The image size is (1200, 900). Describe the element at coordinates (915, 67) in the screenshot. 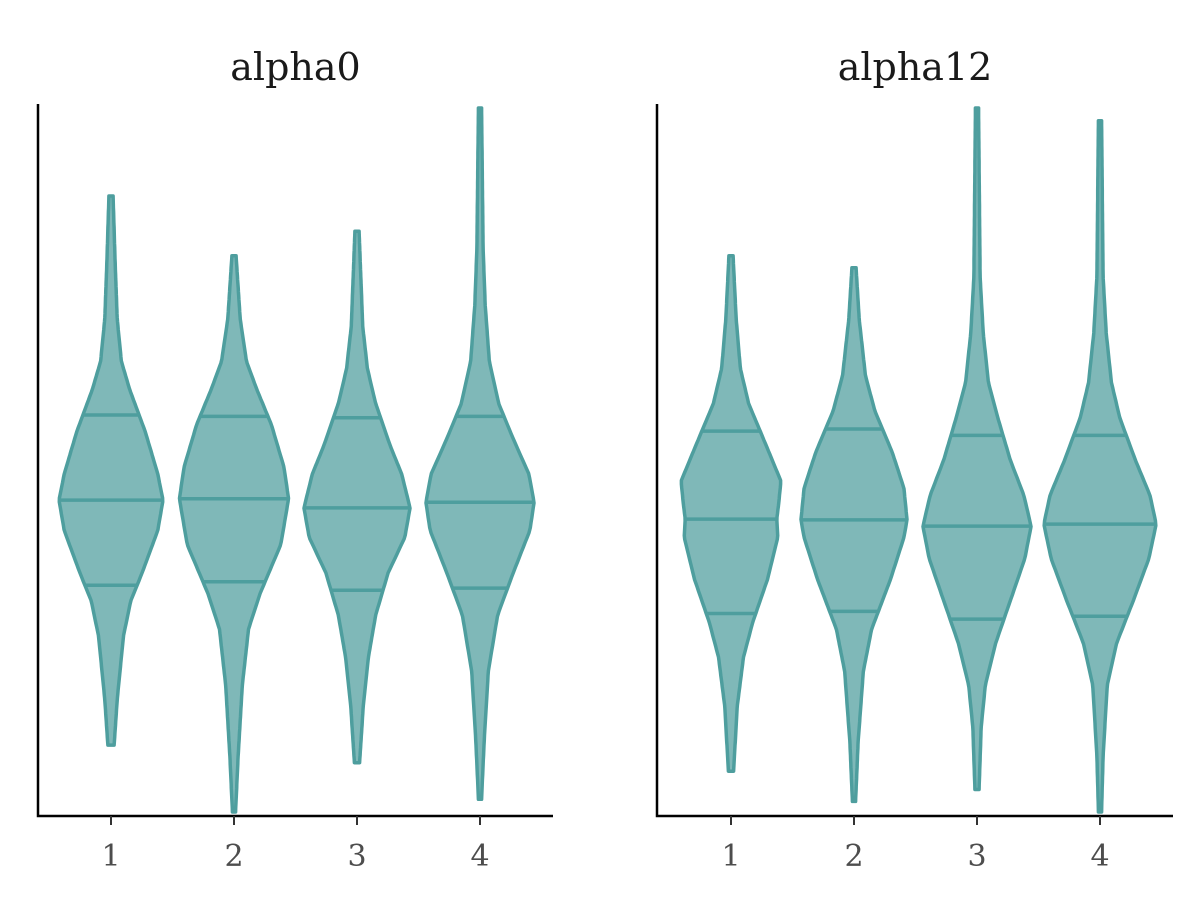

I see `panel-title: alpha12` at that location.